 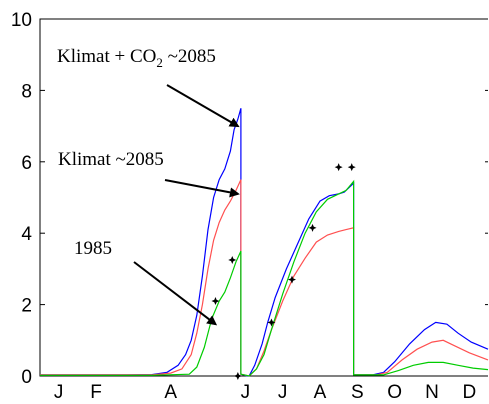 What do you see at coordinates (175, 293) in the screenshot?
I see `annotation-arrow-1985` at bounding box center [175, 293].